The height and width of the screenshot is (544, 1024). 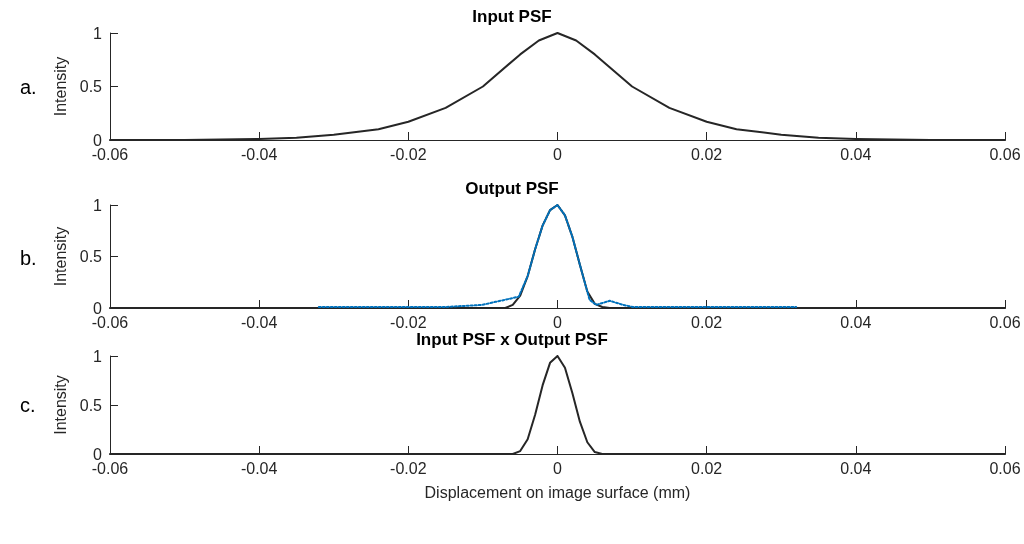 I want to click on text: a., so click(x=28, y=86).